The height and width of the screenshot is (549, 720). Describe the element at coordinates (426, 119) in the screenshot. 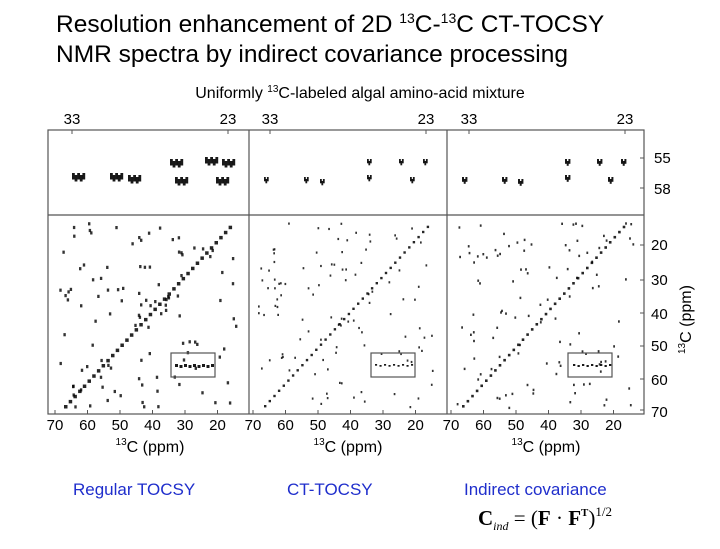

I see `top-tick-label: 23` at that location.